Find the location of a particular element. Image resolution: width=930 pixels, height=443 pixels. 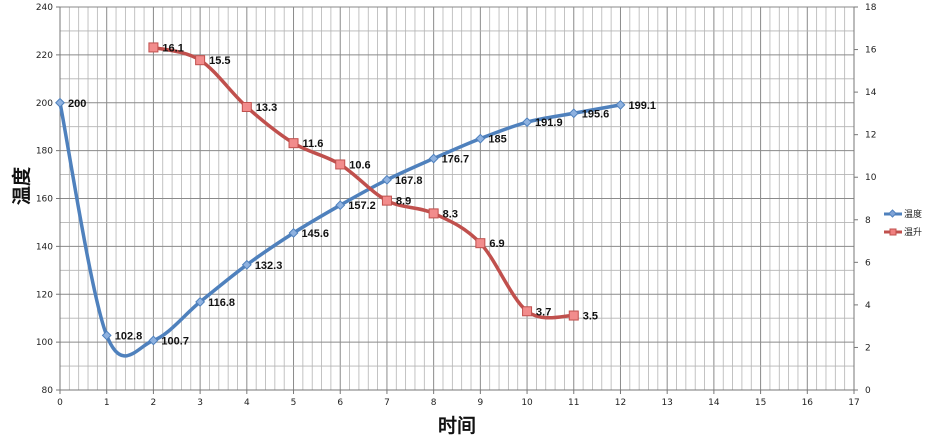

y2-tick-label: 10 is located at coordinates (871, 178).